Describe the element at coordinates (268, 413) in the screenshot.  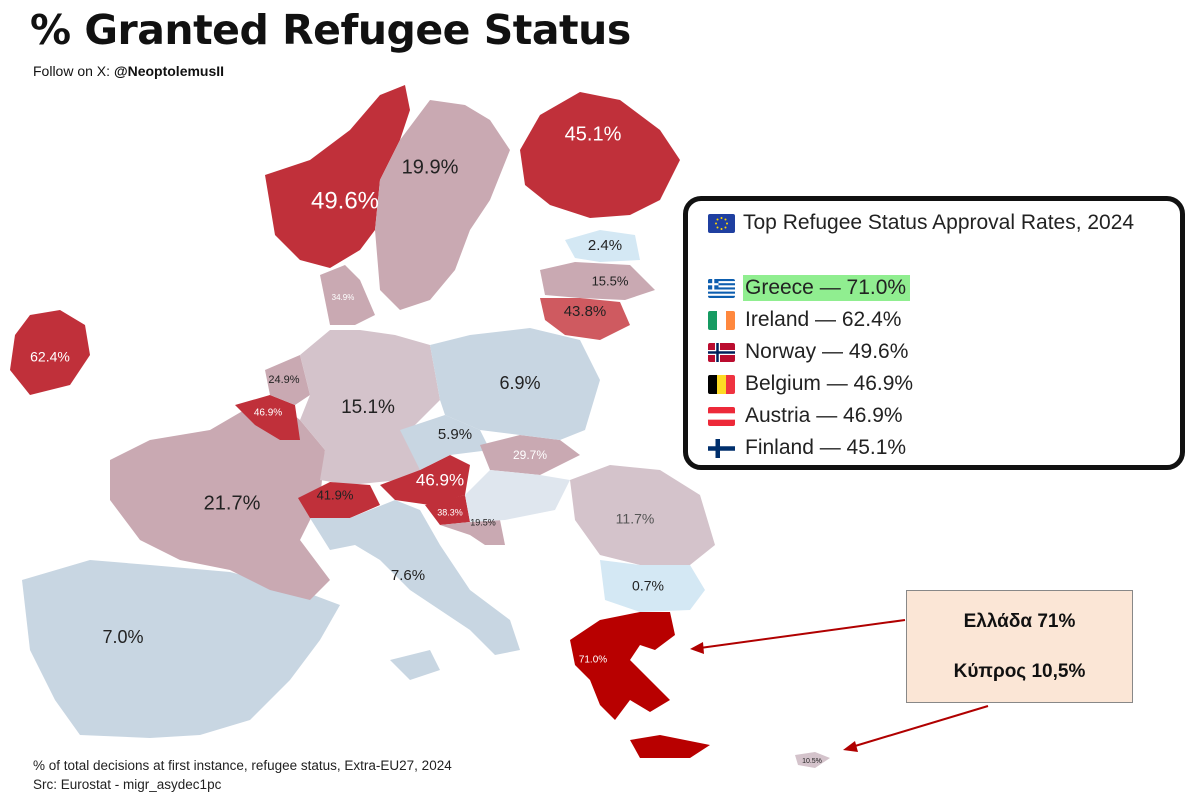
I see `label-belgium: 46.9%` at that location.